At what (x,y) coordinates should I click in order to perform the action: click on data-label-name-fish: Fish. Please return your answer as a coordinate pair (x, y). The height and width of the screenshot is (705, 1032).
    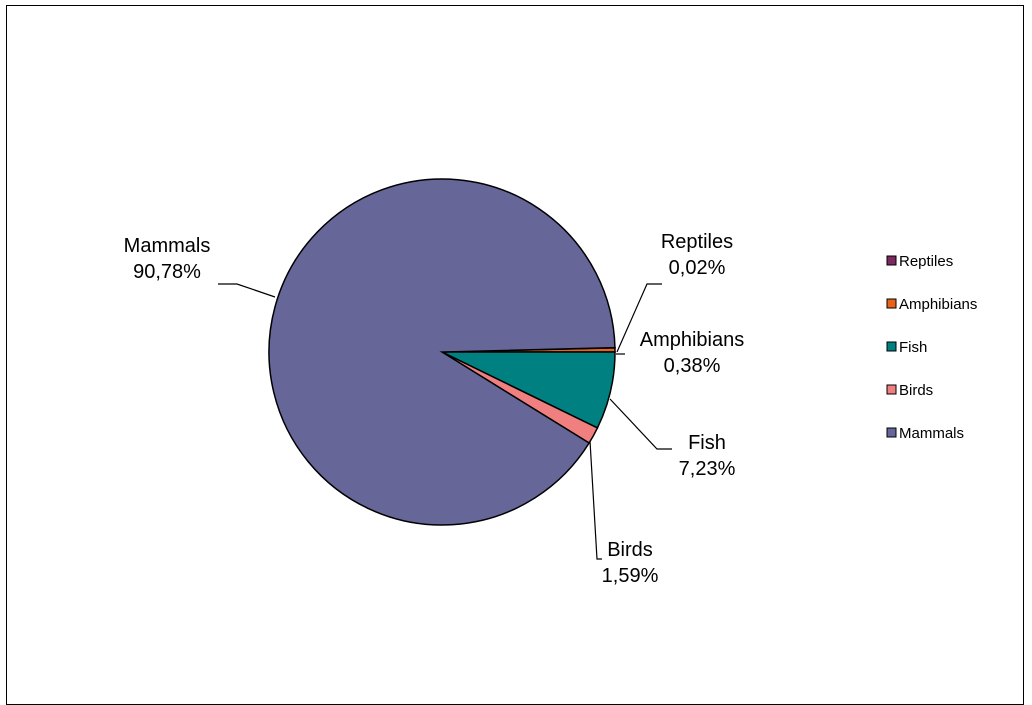
    Looking at the image, I should click on (707, 443).